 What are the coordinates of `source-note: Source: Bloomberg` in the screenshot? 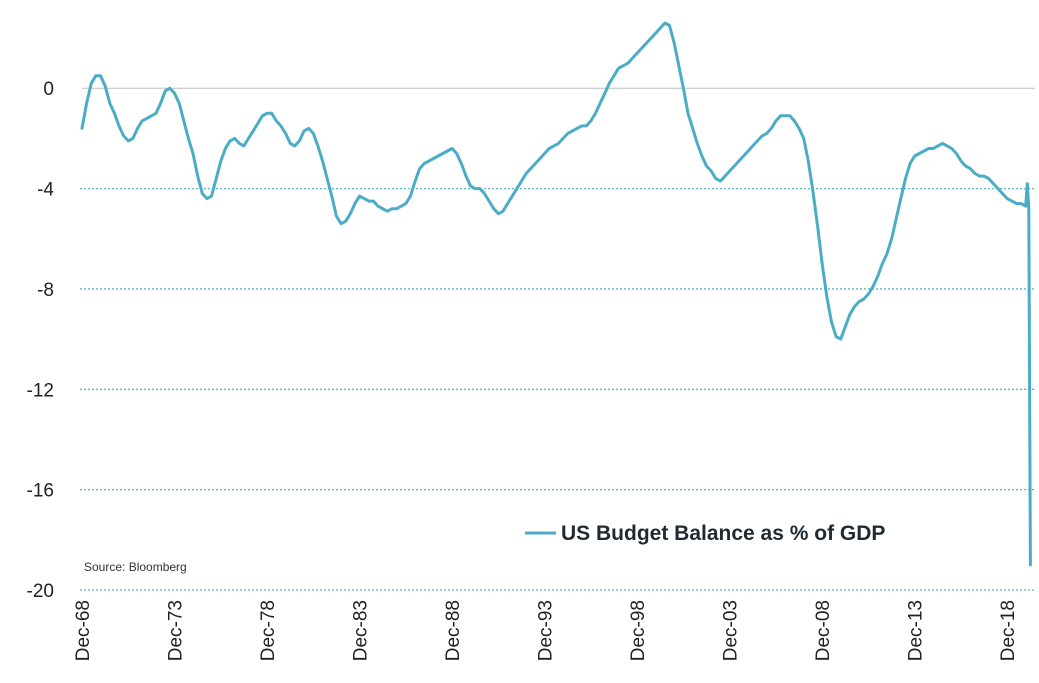 It's located at (135, 567).